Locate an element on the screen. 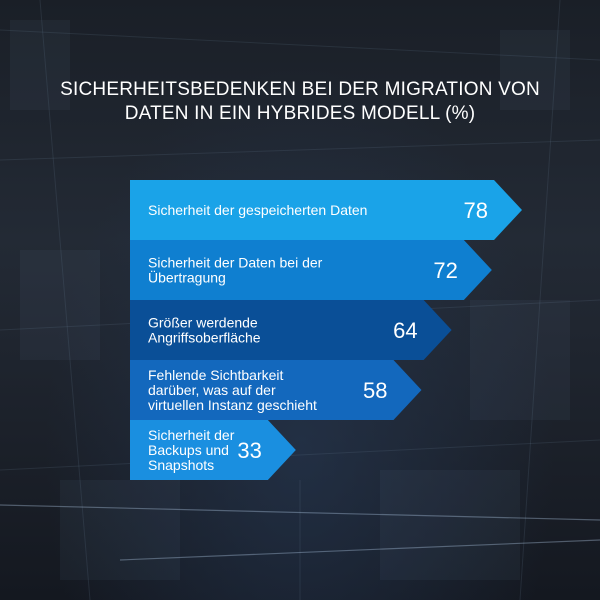 Image resolution: width=600 pixels, height=600 pixels. bar-value-2: 72 is located at coordinates (445, 270).